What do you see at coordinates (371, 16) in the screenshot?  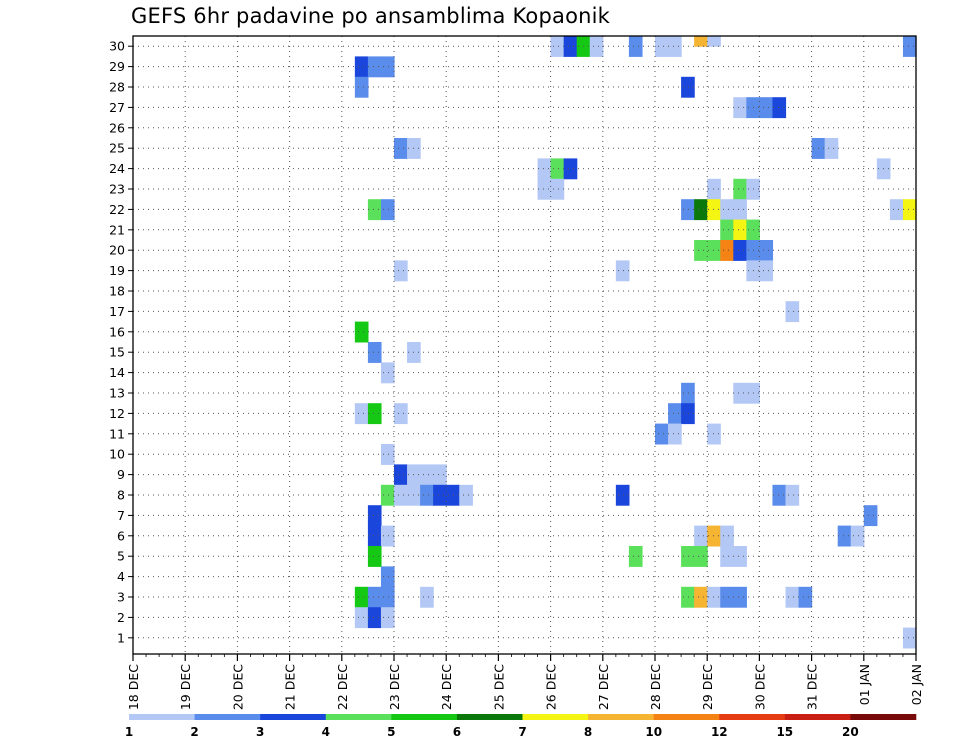 I see `chart-title: GEFS 6hr padavine po ansamblima Kopaonik` at bounding box center [371, 16].